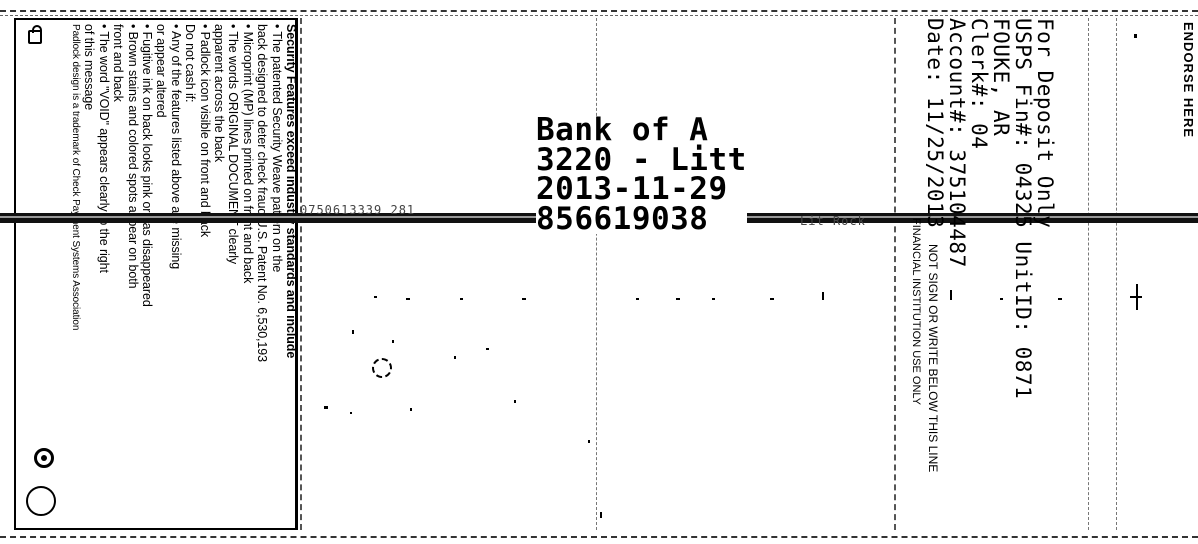  I want to click on endorse-here-label: ENDORSE HERE, so click(1188, 80).